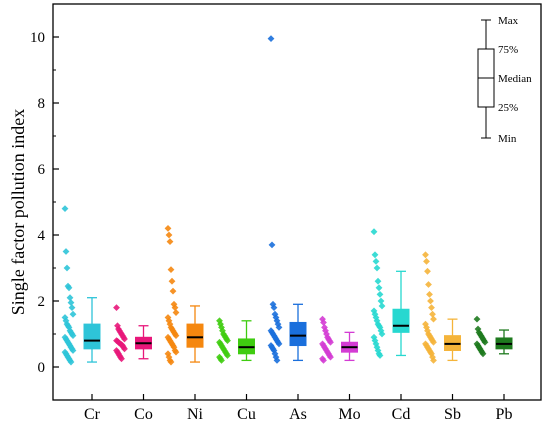  I want to click on x-category-label: Cr, so click(92, 414).